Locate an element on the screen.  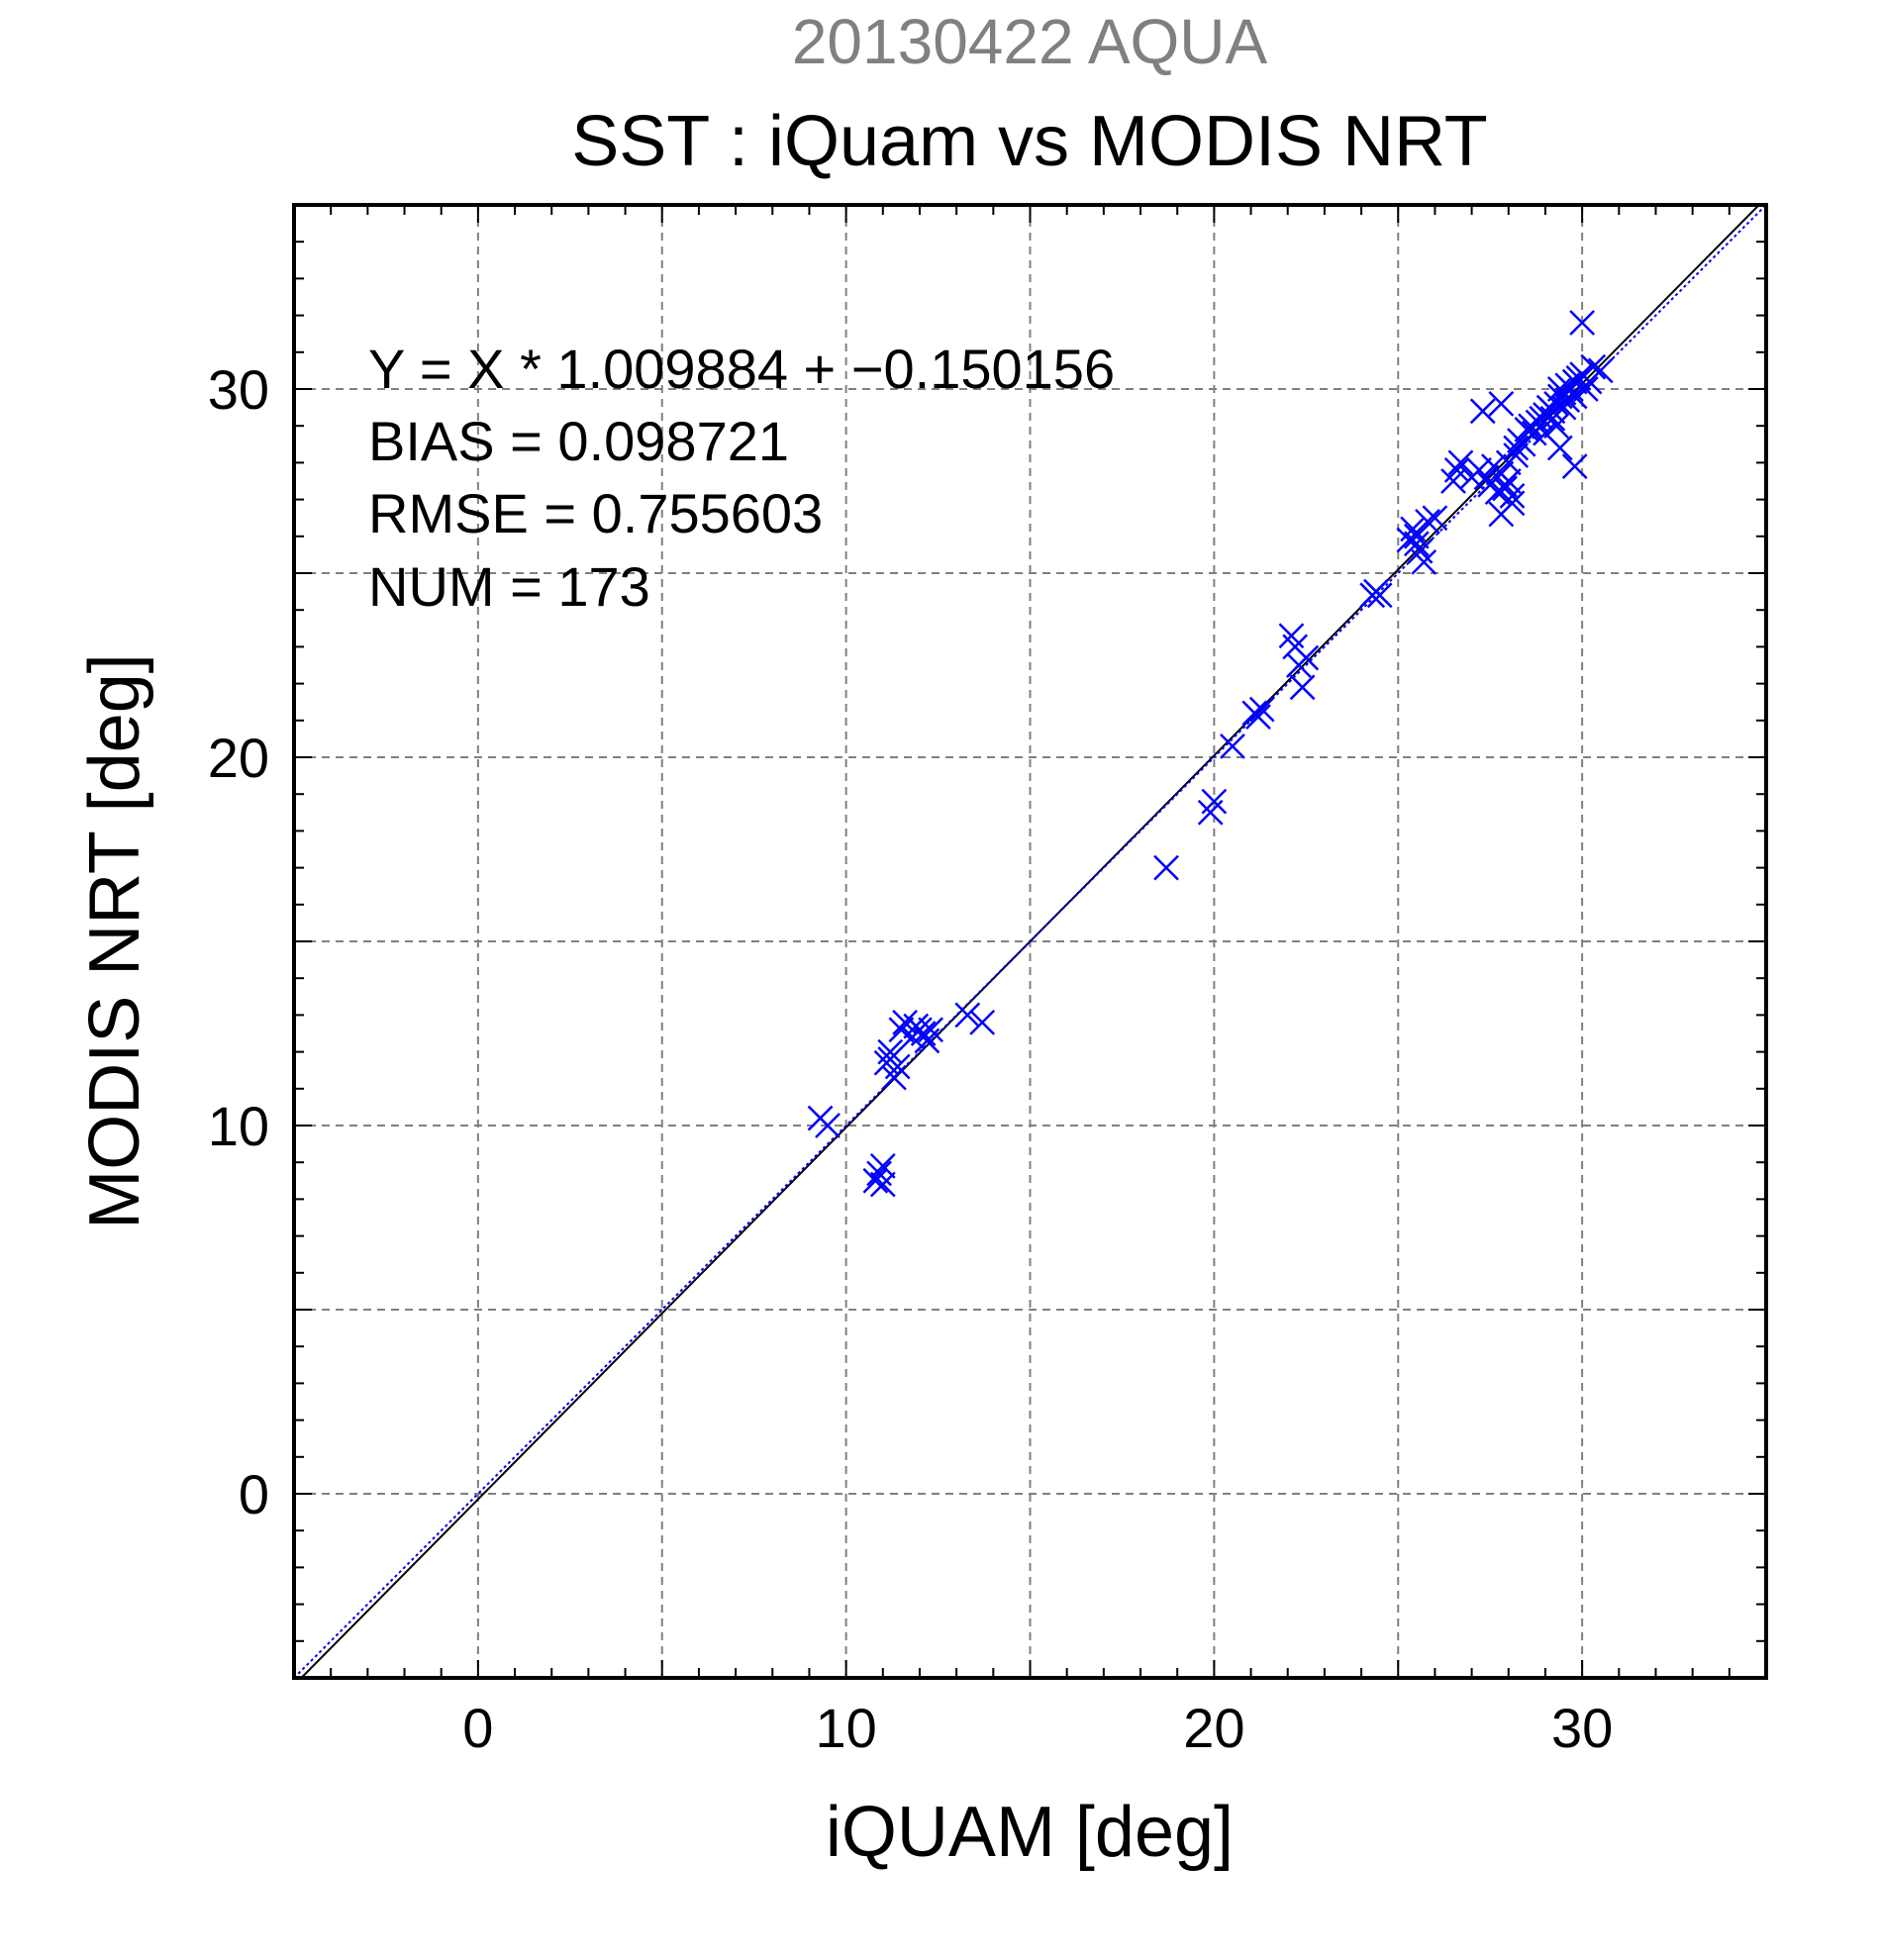
date-label: 20130422 AQUA is located at coordinates (1030, 41).